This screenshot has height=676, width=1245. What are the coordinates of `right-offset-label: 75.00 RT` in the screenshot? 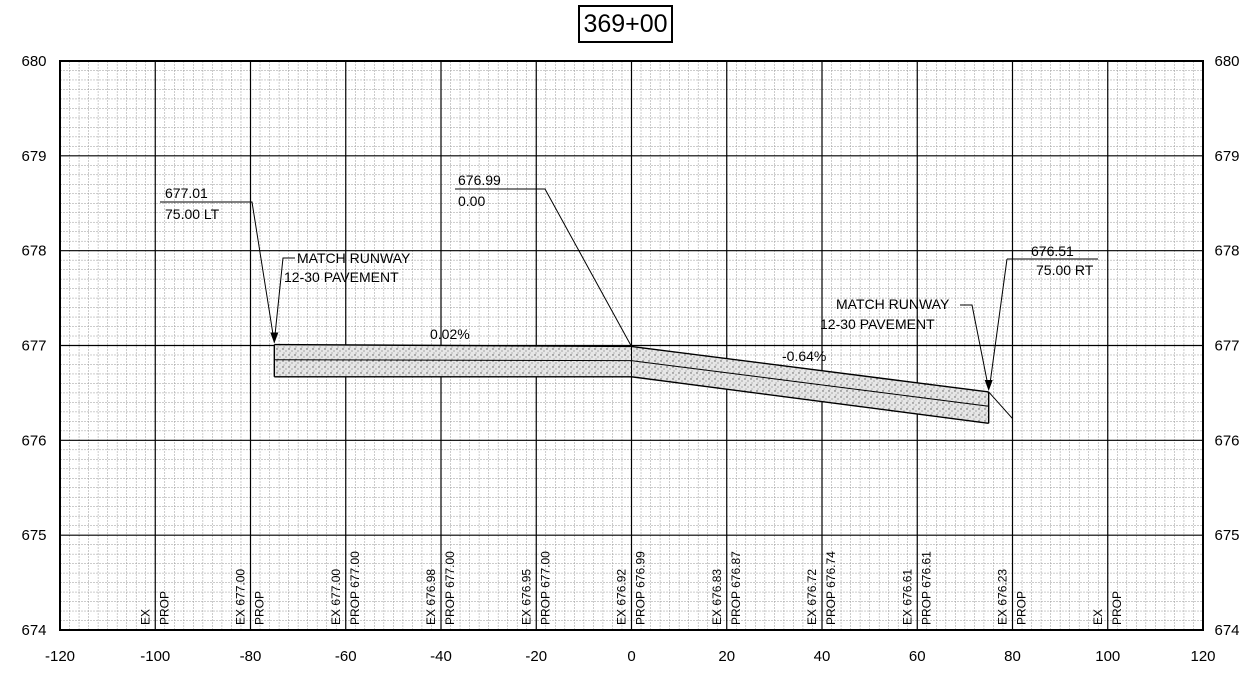 It's located at (1065, 270).